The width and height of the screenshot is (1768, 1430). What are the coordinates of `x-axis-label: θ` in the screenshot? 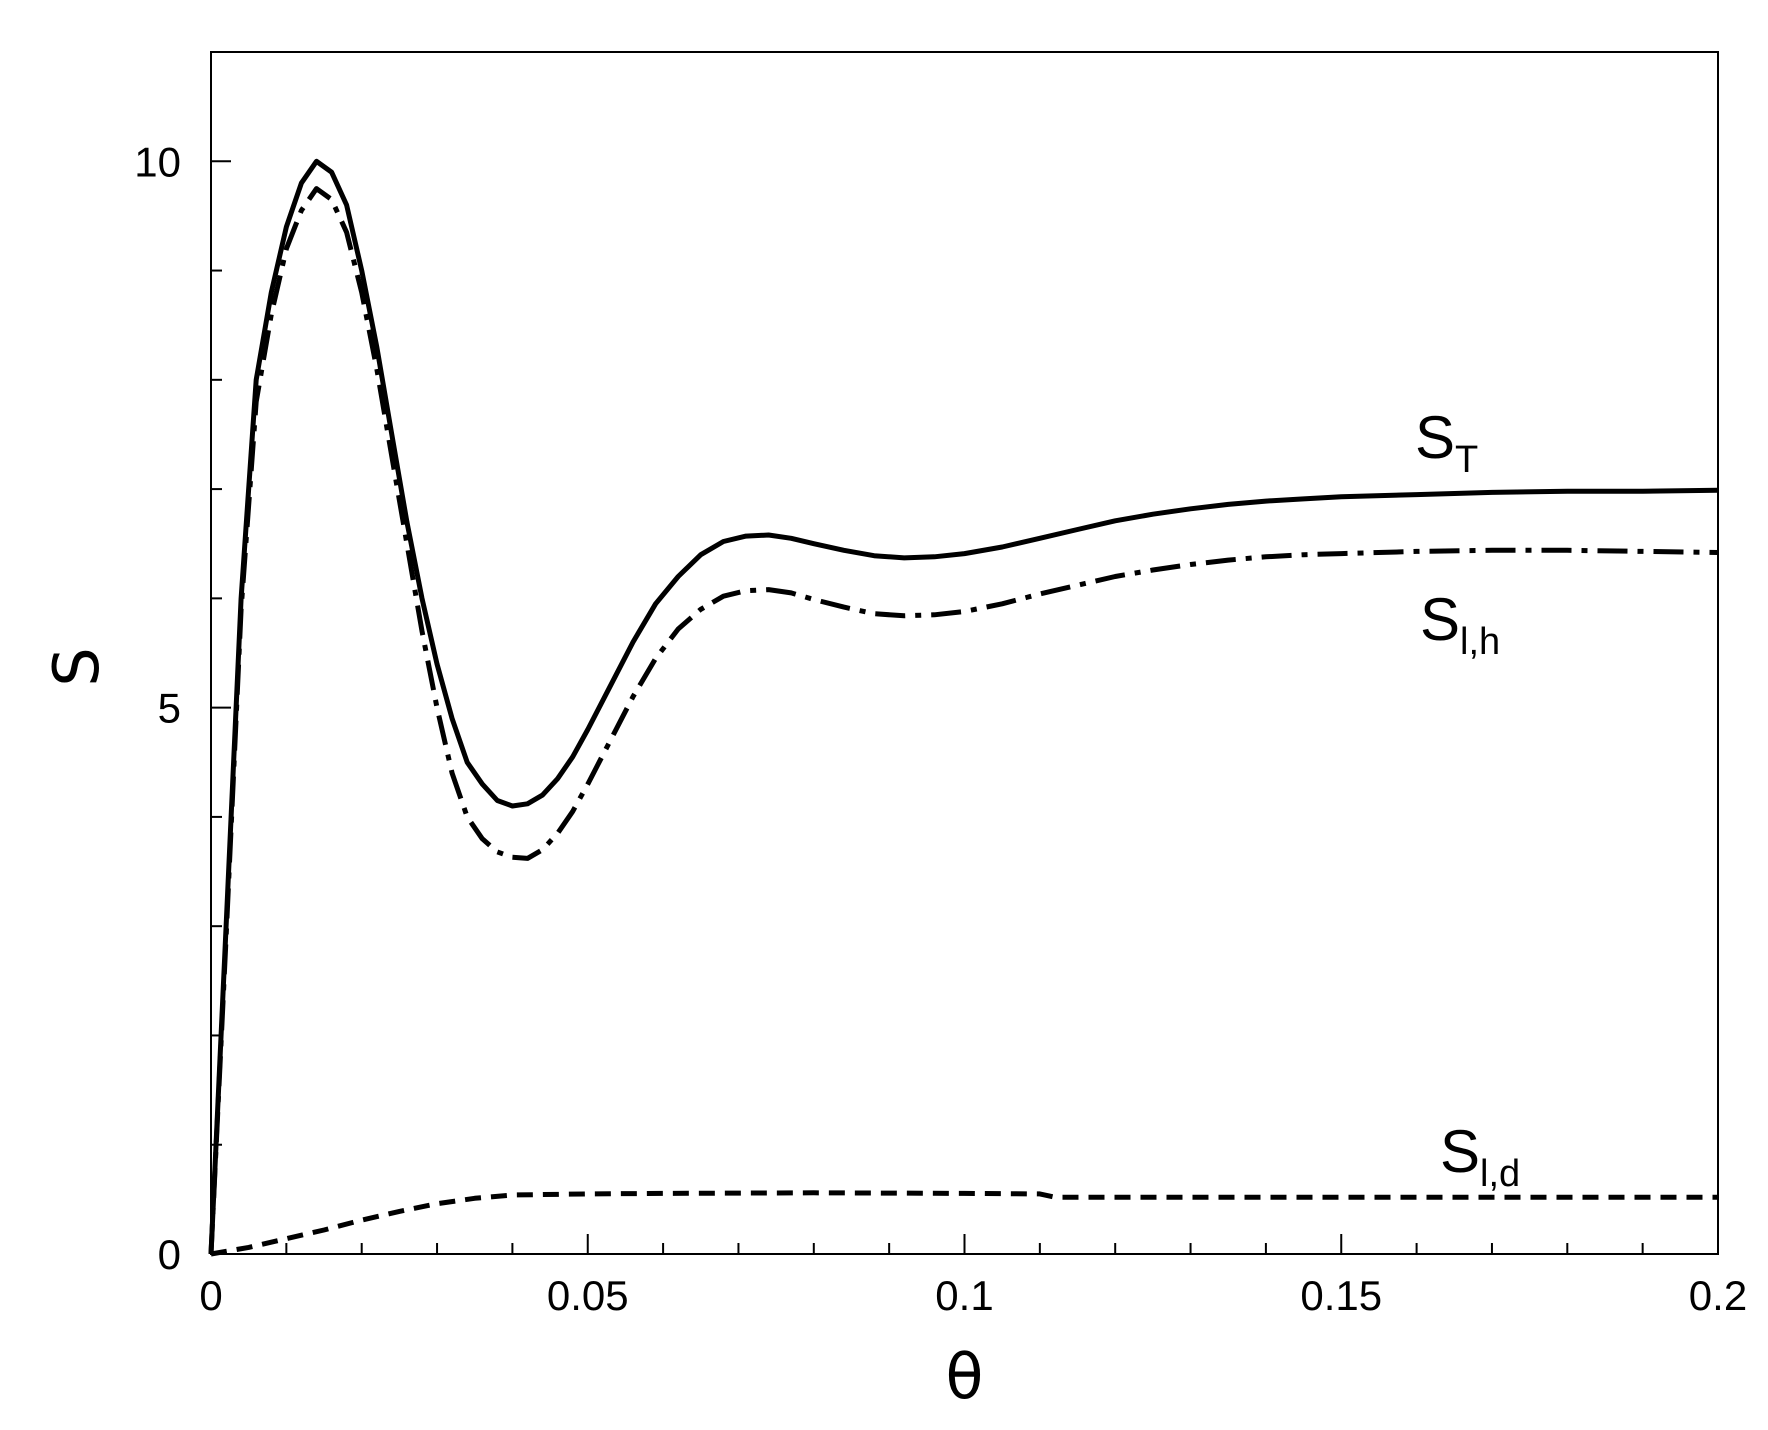 It's located at (965, 1376).